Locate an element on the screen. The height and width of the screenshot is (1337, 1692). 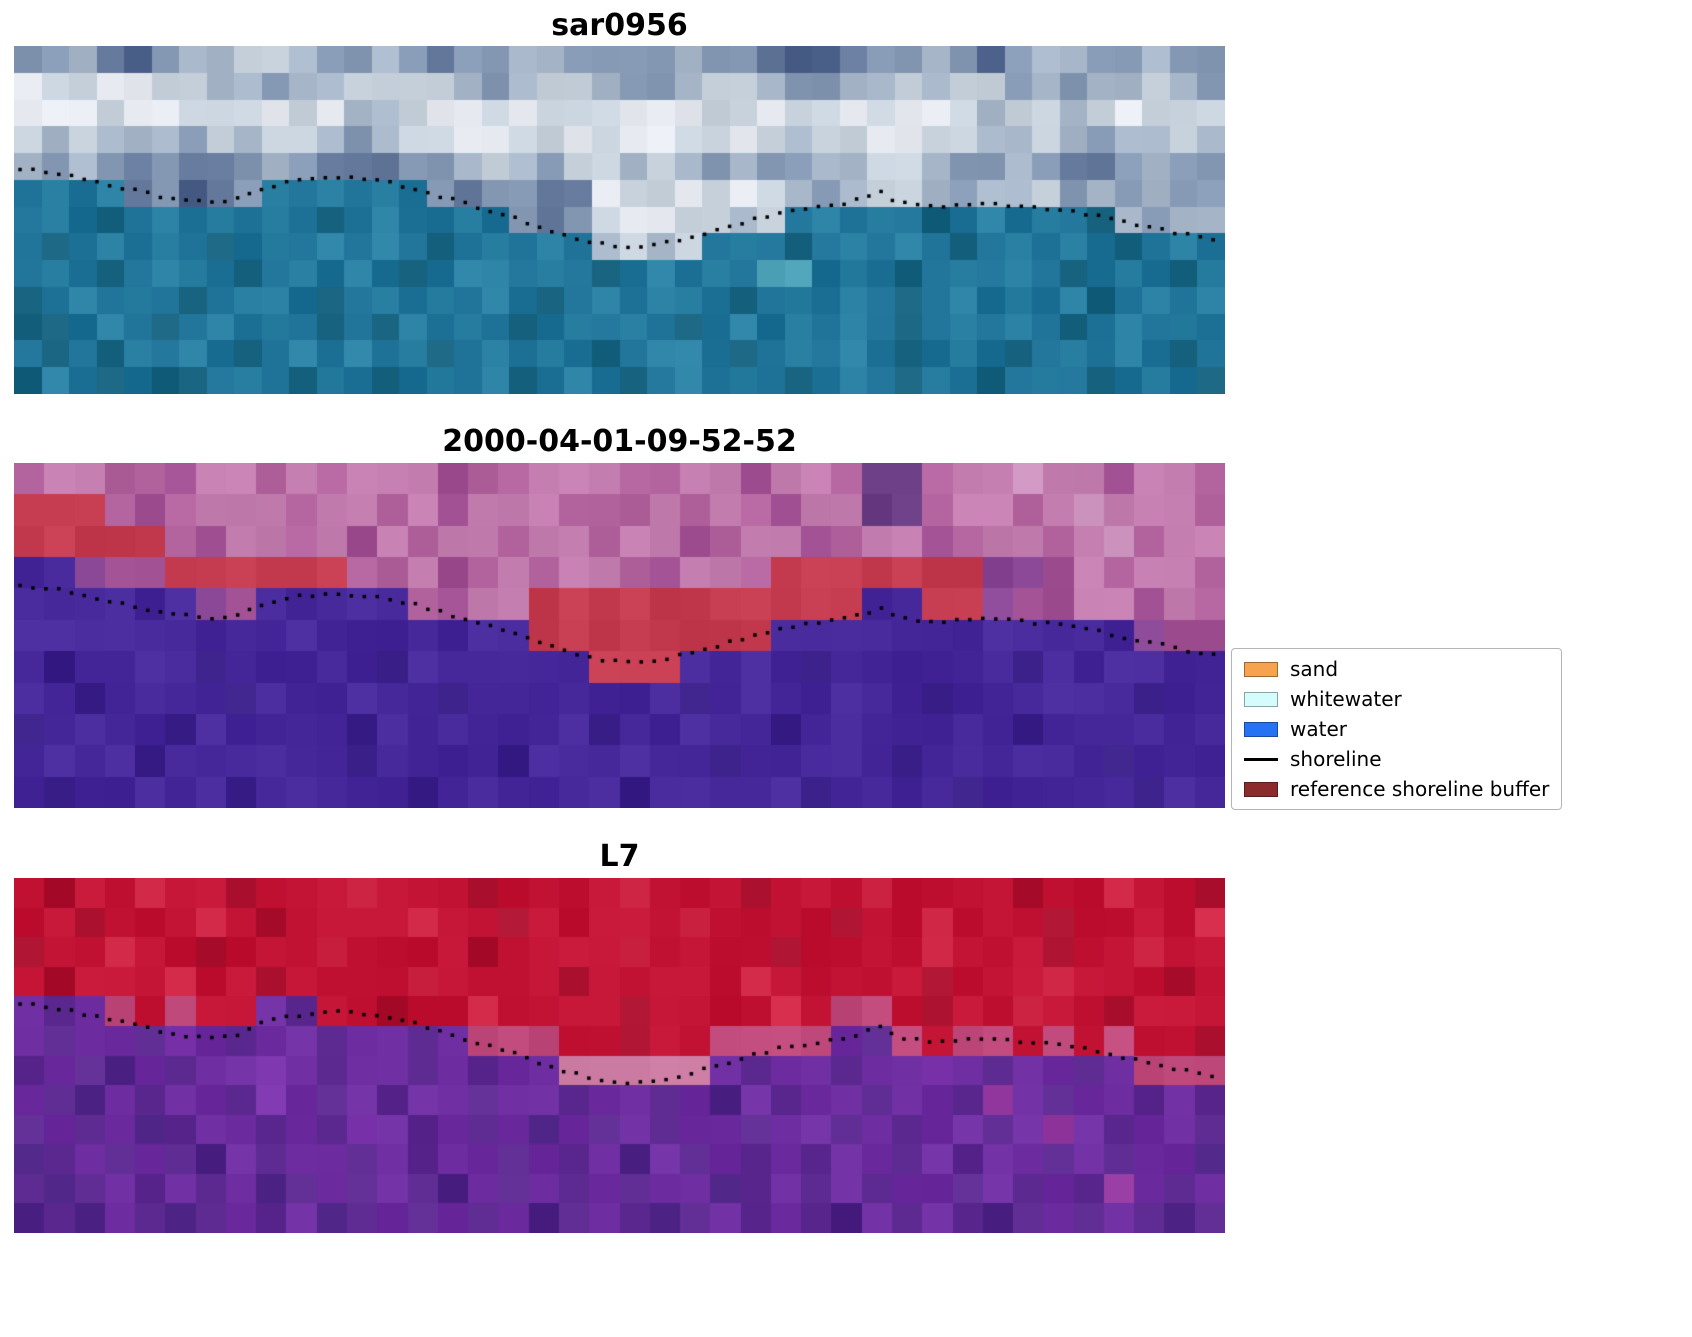
sand-swatch is located at coordinates (1261, 669).